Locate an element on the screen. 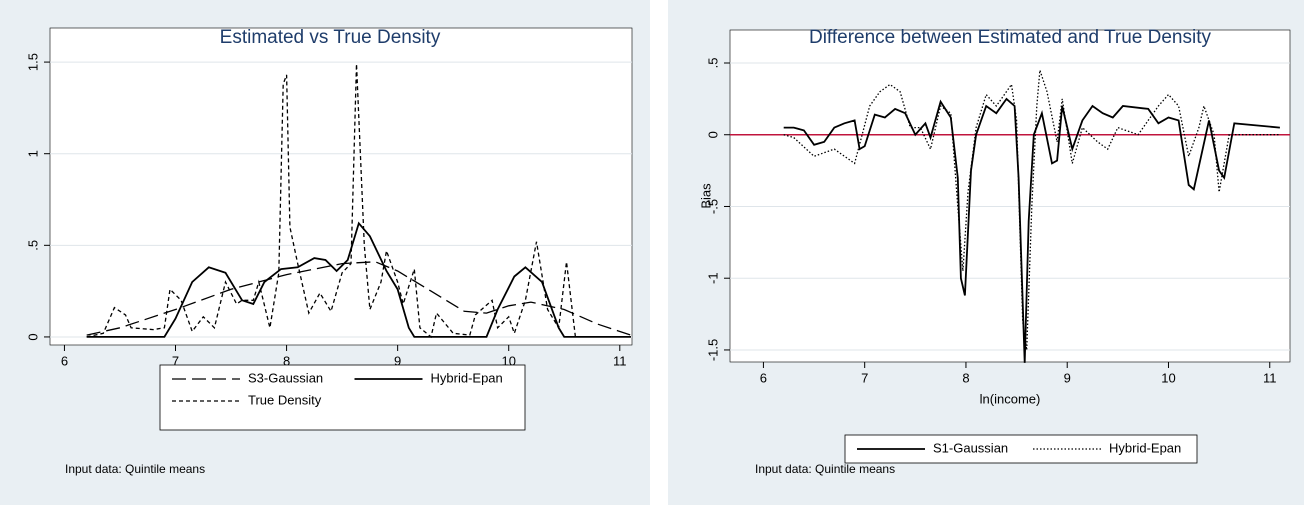  legend-label: S3-Gaussian is located at coordinates (285, 377).